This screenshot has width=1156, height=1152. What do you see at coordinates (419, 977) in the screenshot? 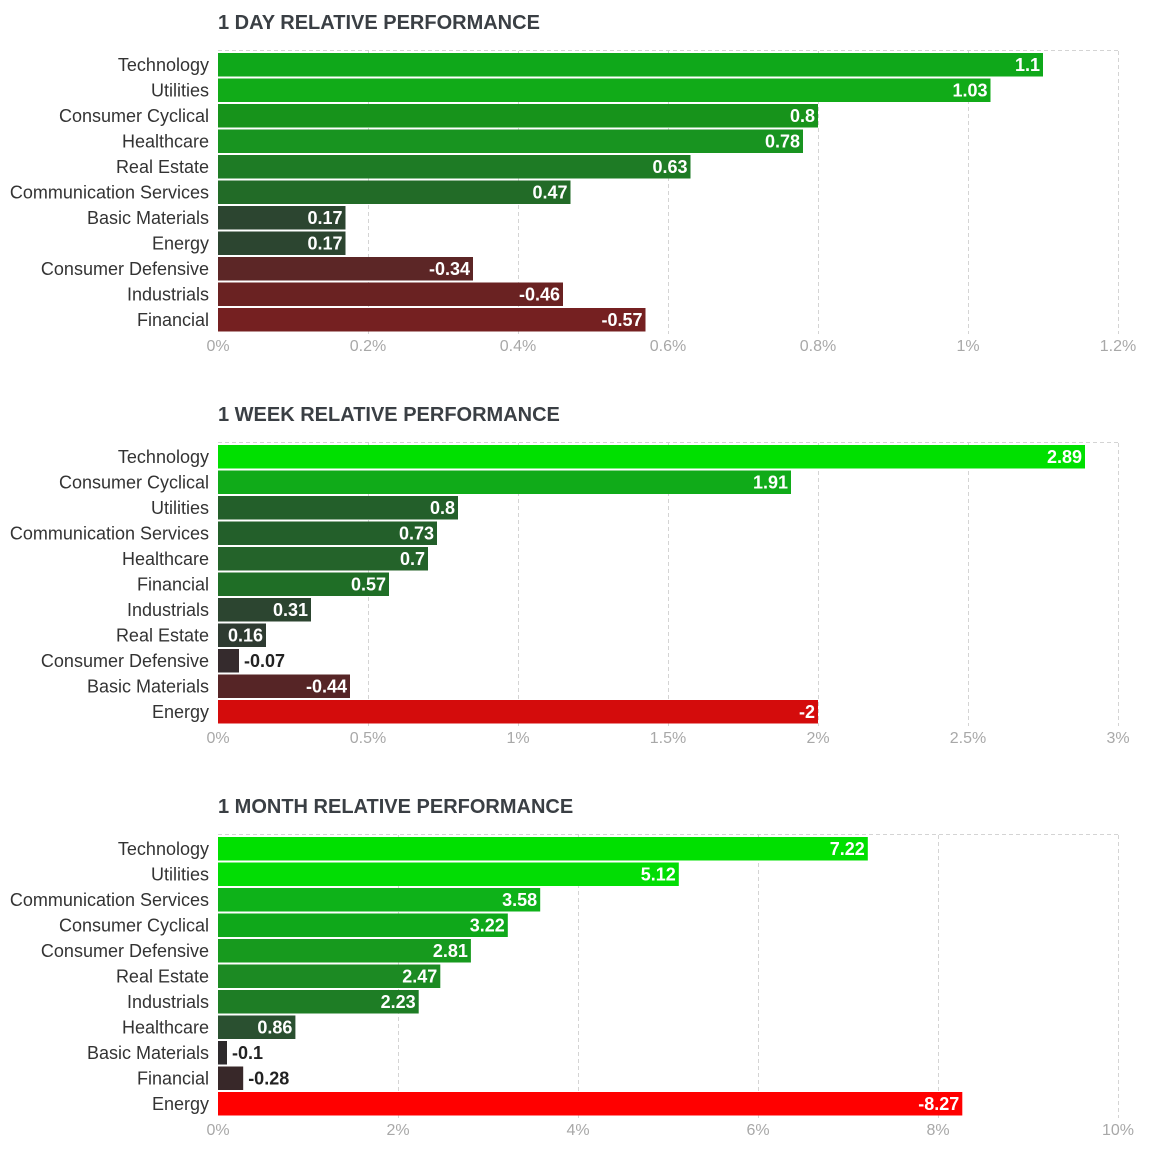
I see `value-label: 2.47` at bounding box center [419, 977].